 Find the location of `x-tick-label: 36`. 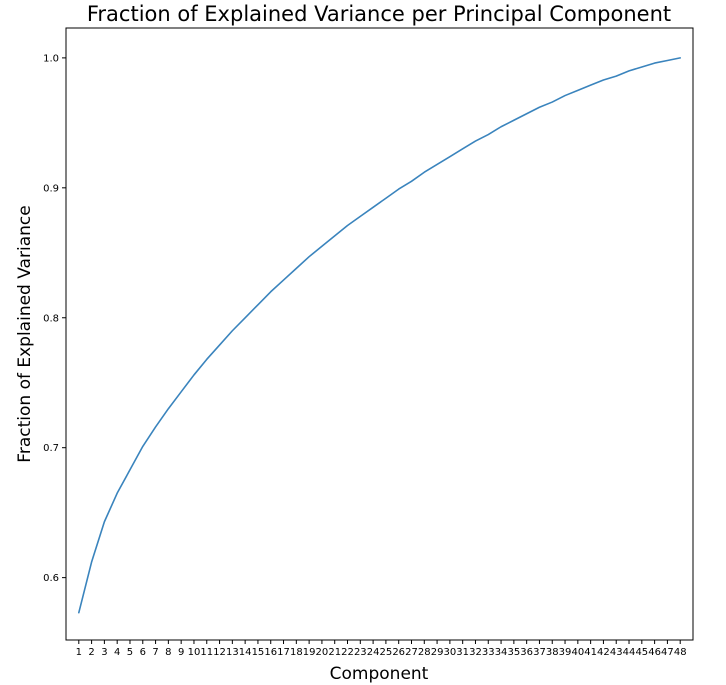

x-tick-label: 36 is located at coordinates (526, 652).